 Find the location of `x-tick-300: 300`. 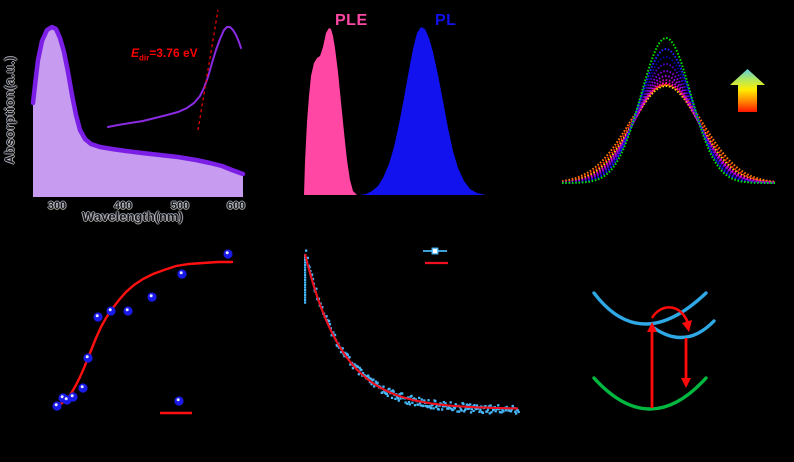

x-tick-300: 300 is located at coordinates (57, 206).